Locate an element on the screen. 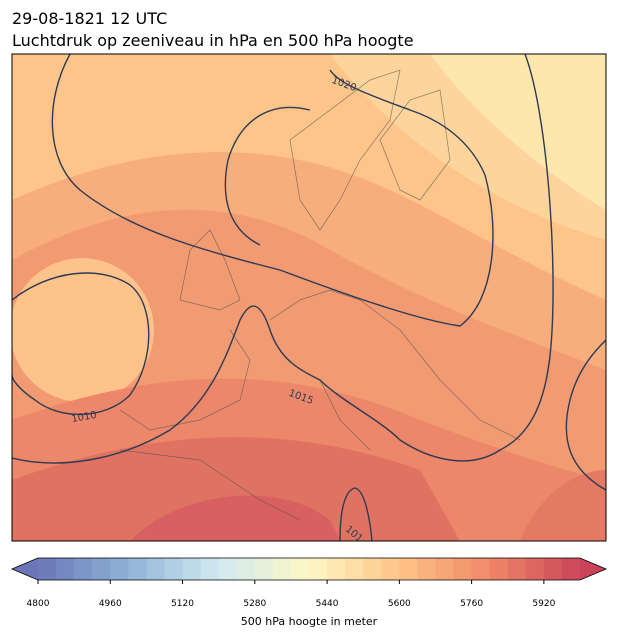  colorbar-tick-label: 5600 is located at coordinates (399, 604).